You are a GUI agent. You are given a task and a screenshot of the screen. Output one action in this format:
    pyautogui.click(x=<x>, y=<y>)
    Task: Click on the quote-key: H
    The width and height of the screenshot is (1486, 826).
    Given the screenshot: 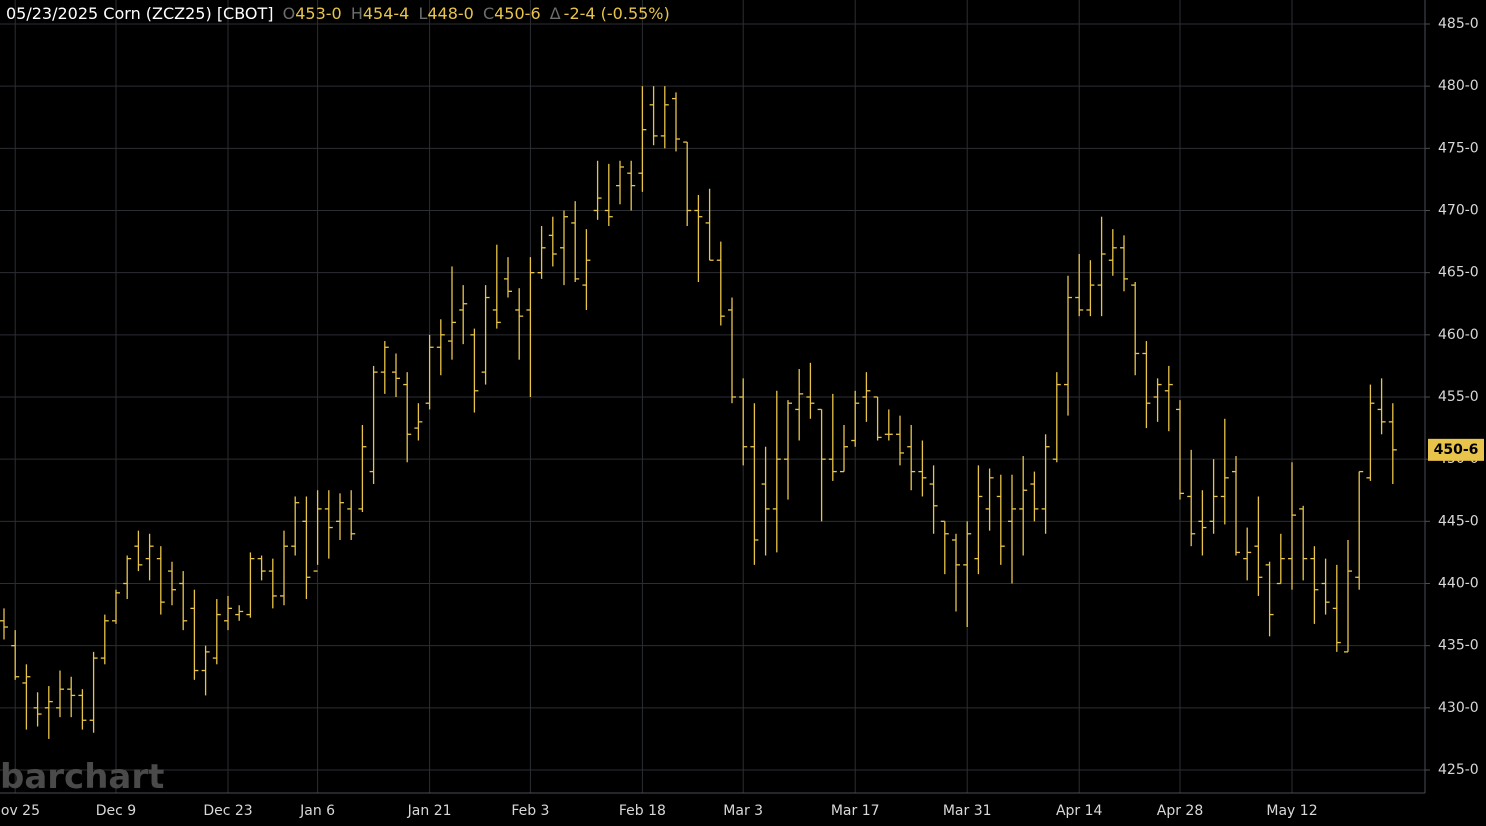 What is the action you would take?
    pyautogui.click(x=357, y=13)
    